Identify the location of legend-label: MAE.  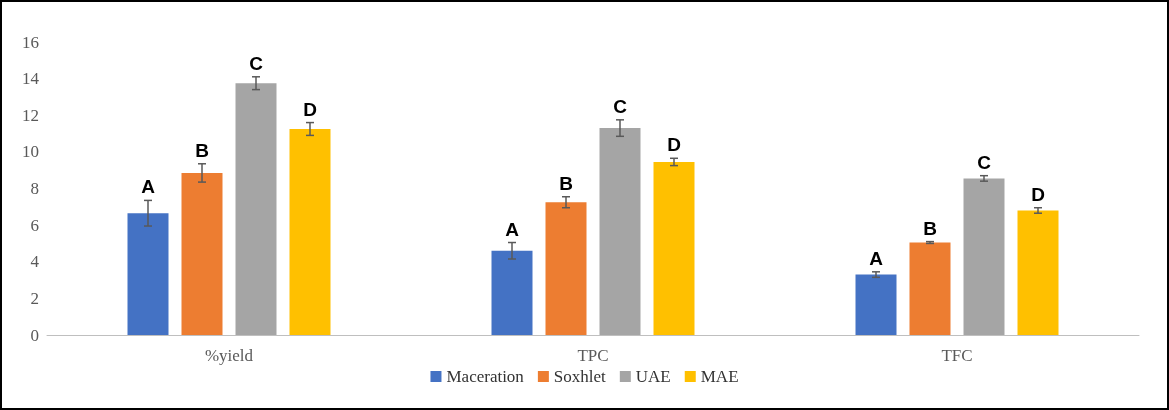
(719, 376).